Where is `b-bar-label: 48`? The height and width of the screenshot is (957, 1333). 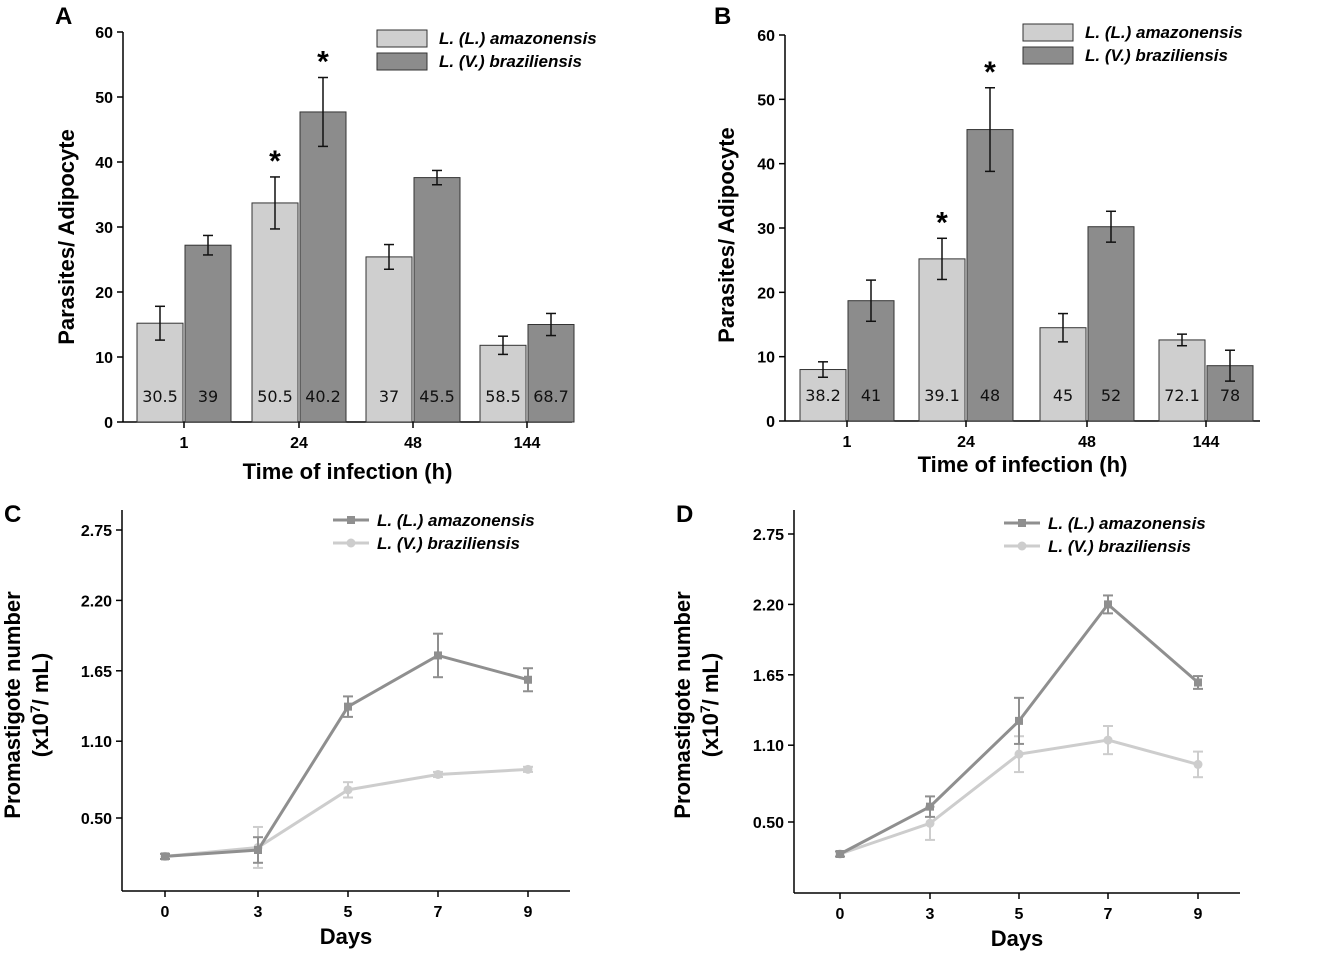 b-bar-label: 48 is located at coordinates (990, 395).